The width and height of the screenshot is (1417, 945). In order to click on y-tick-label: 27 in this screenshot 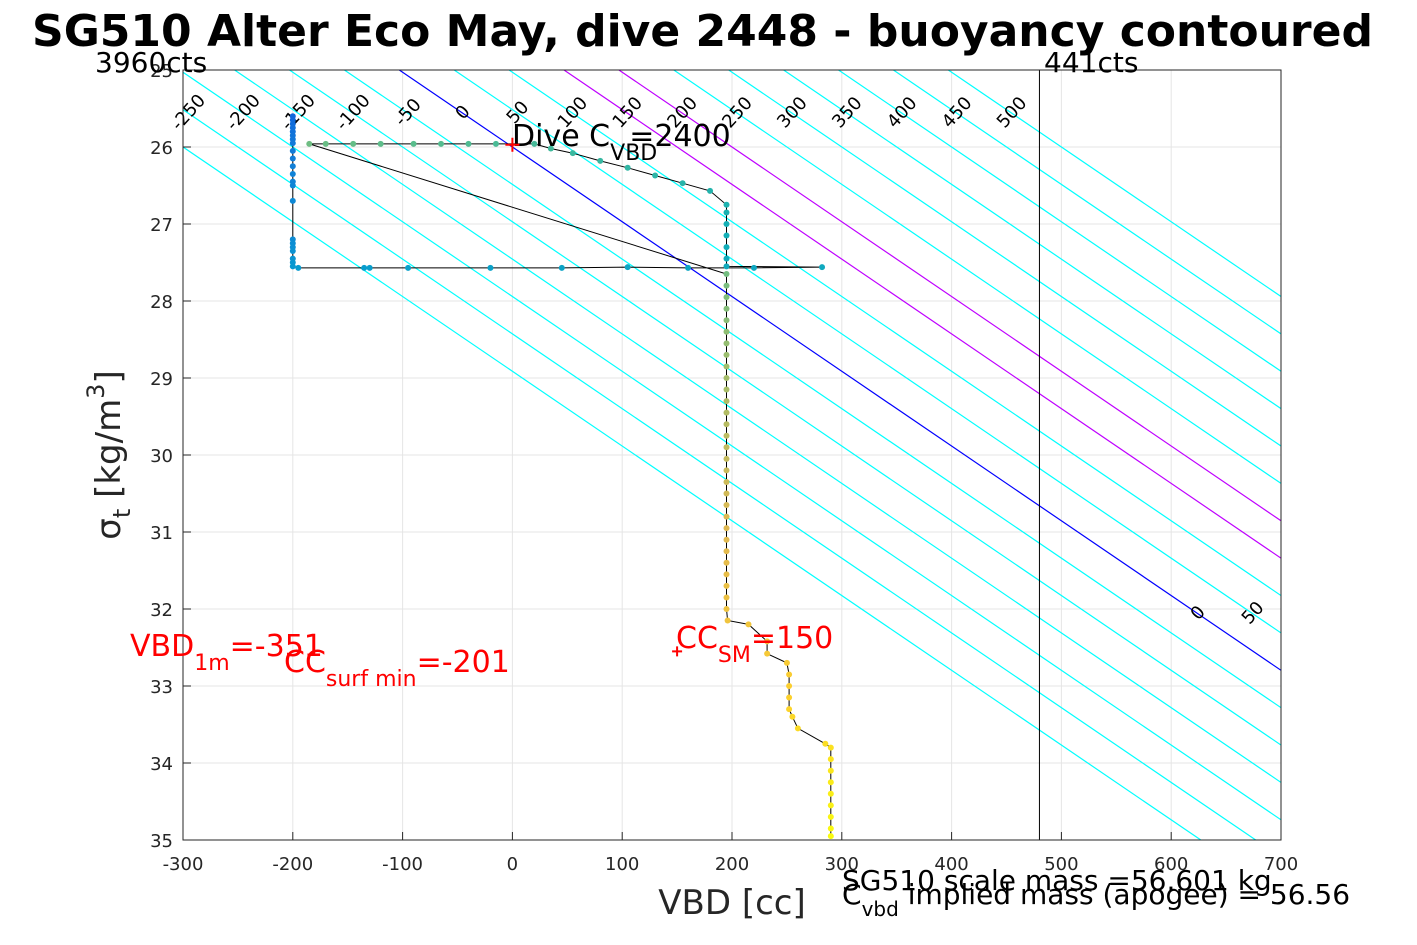, I will do `click(161, 225)`.